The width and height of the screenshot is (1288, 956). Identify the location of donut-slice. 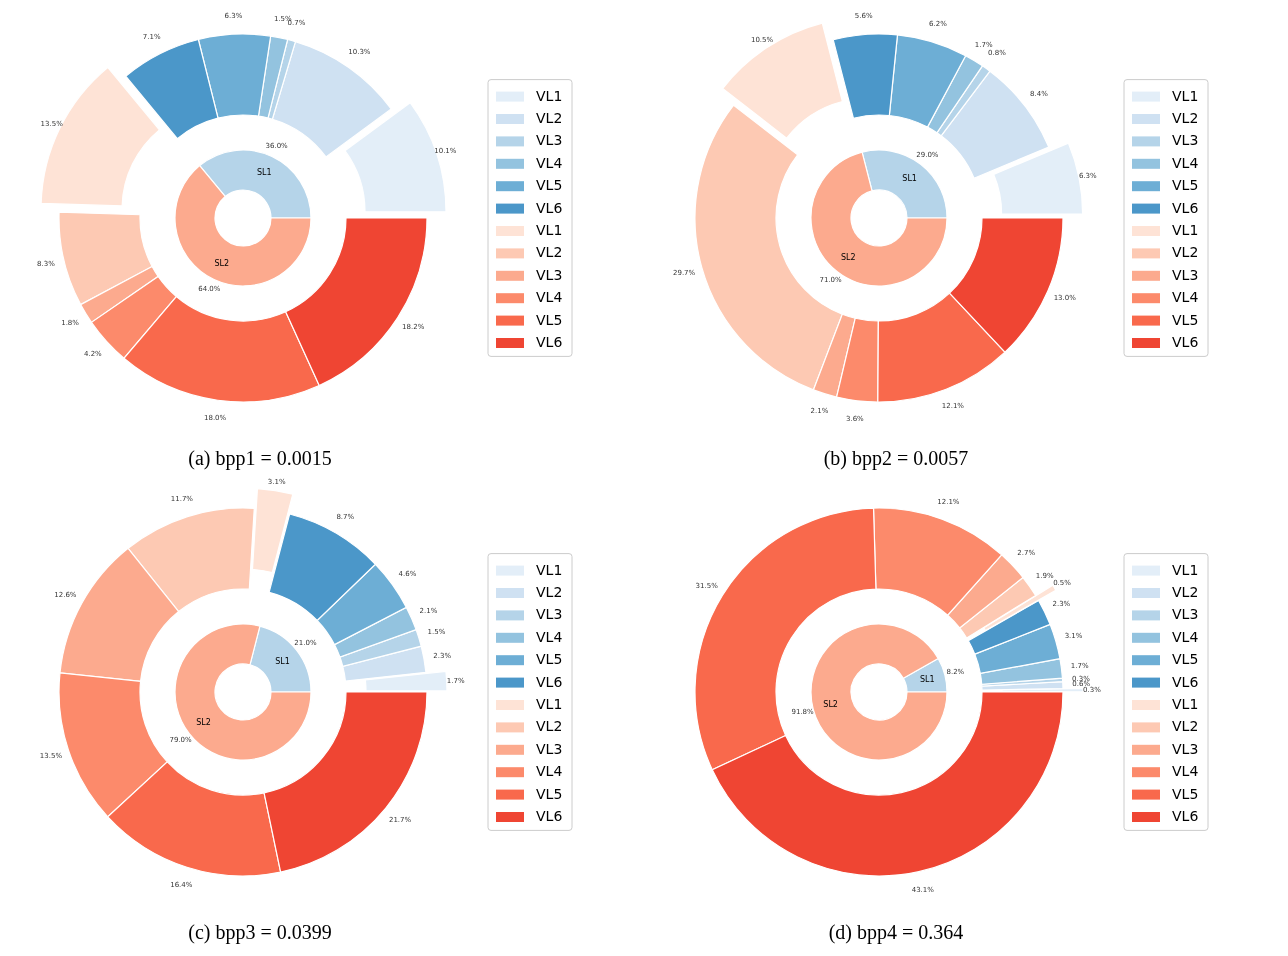
(879, 219).